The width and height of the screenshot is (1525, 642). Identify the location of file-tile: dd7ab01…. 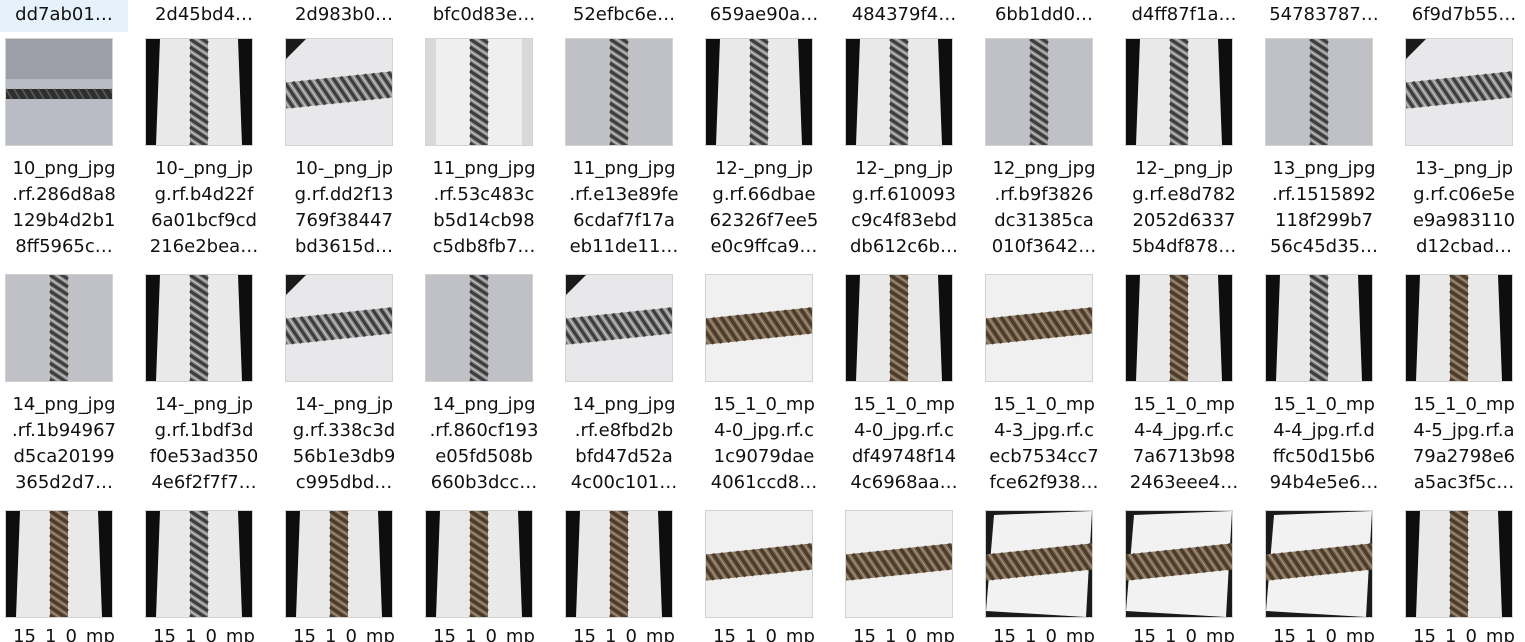
(64, 16).